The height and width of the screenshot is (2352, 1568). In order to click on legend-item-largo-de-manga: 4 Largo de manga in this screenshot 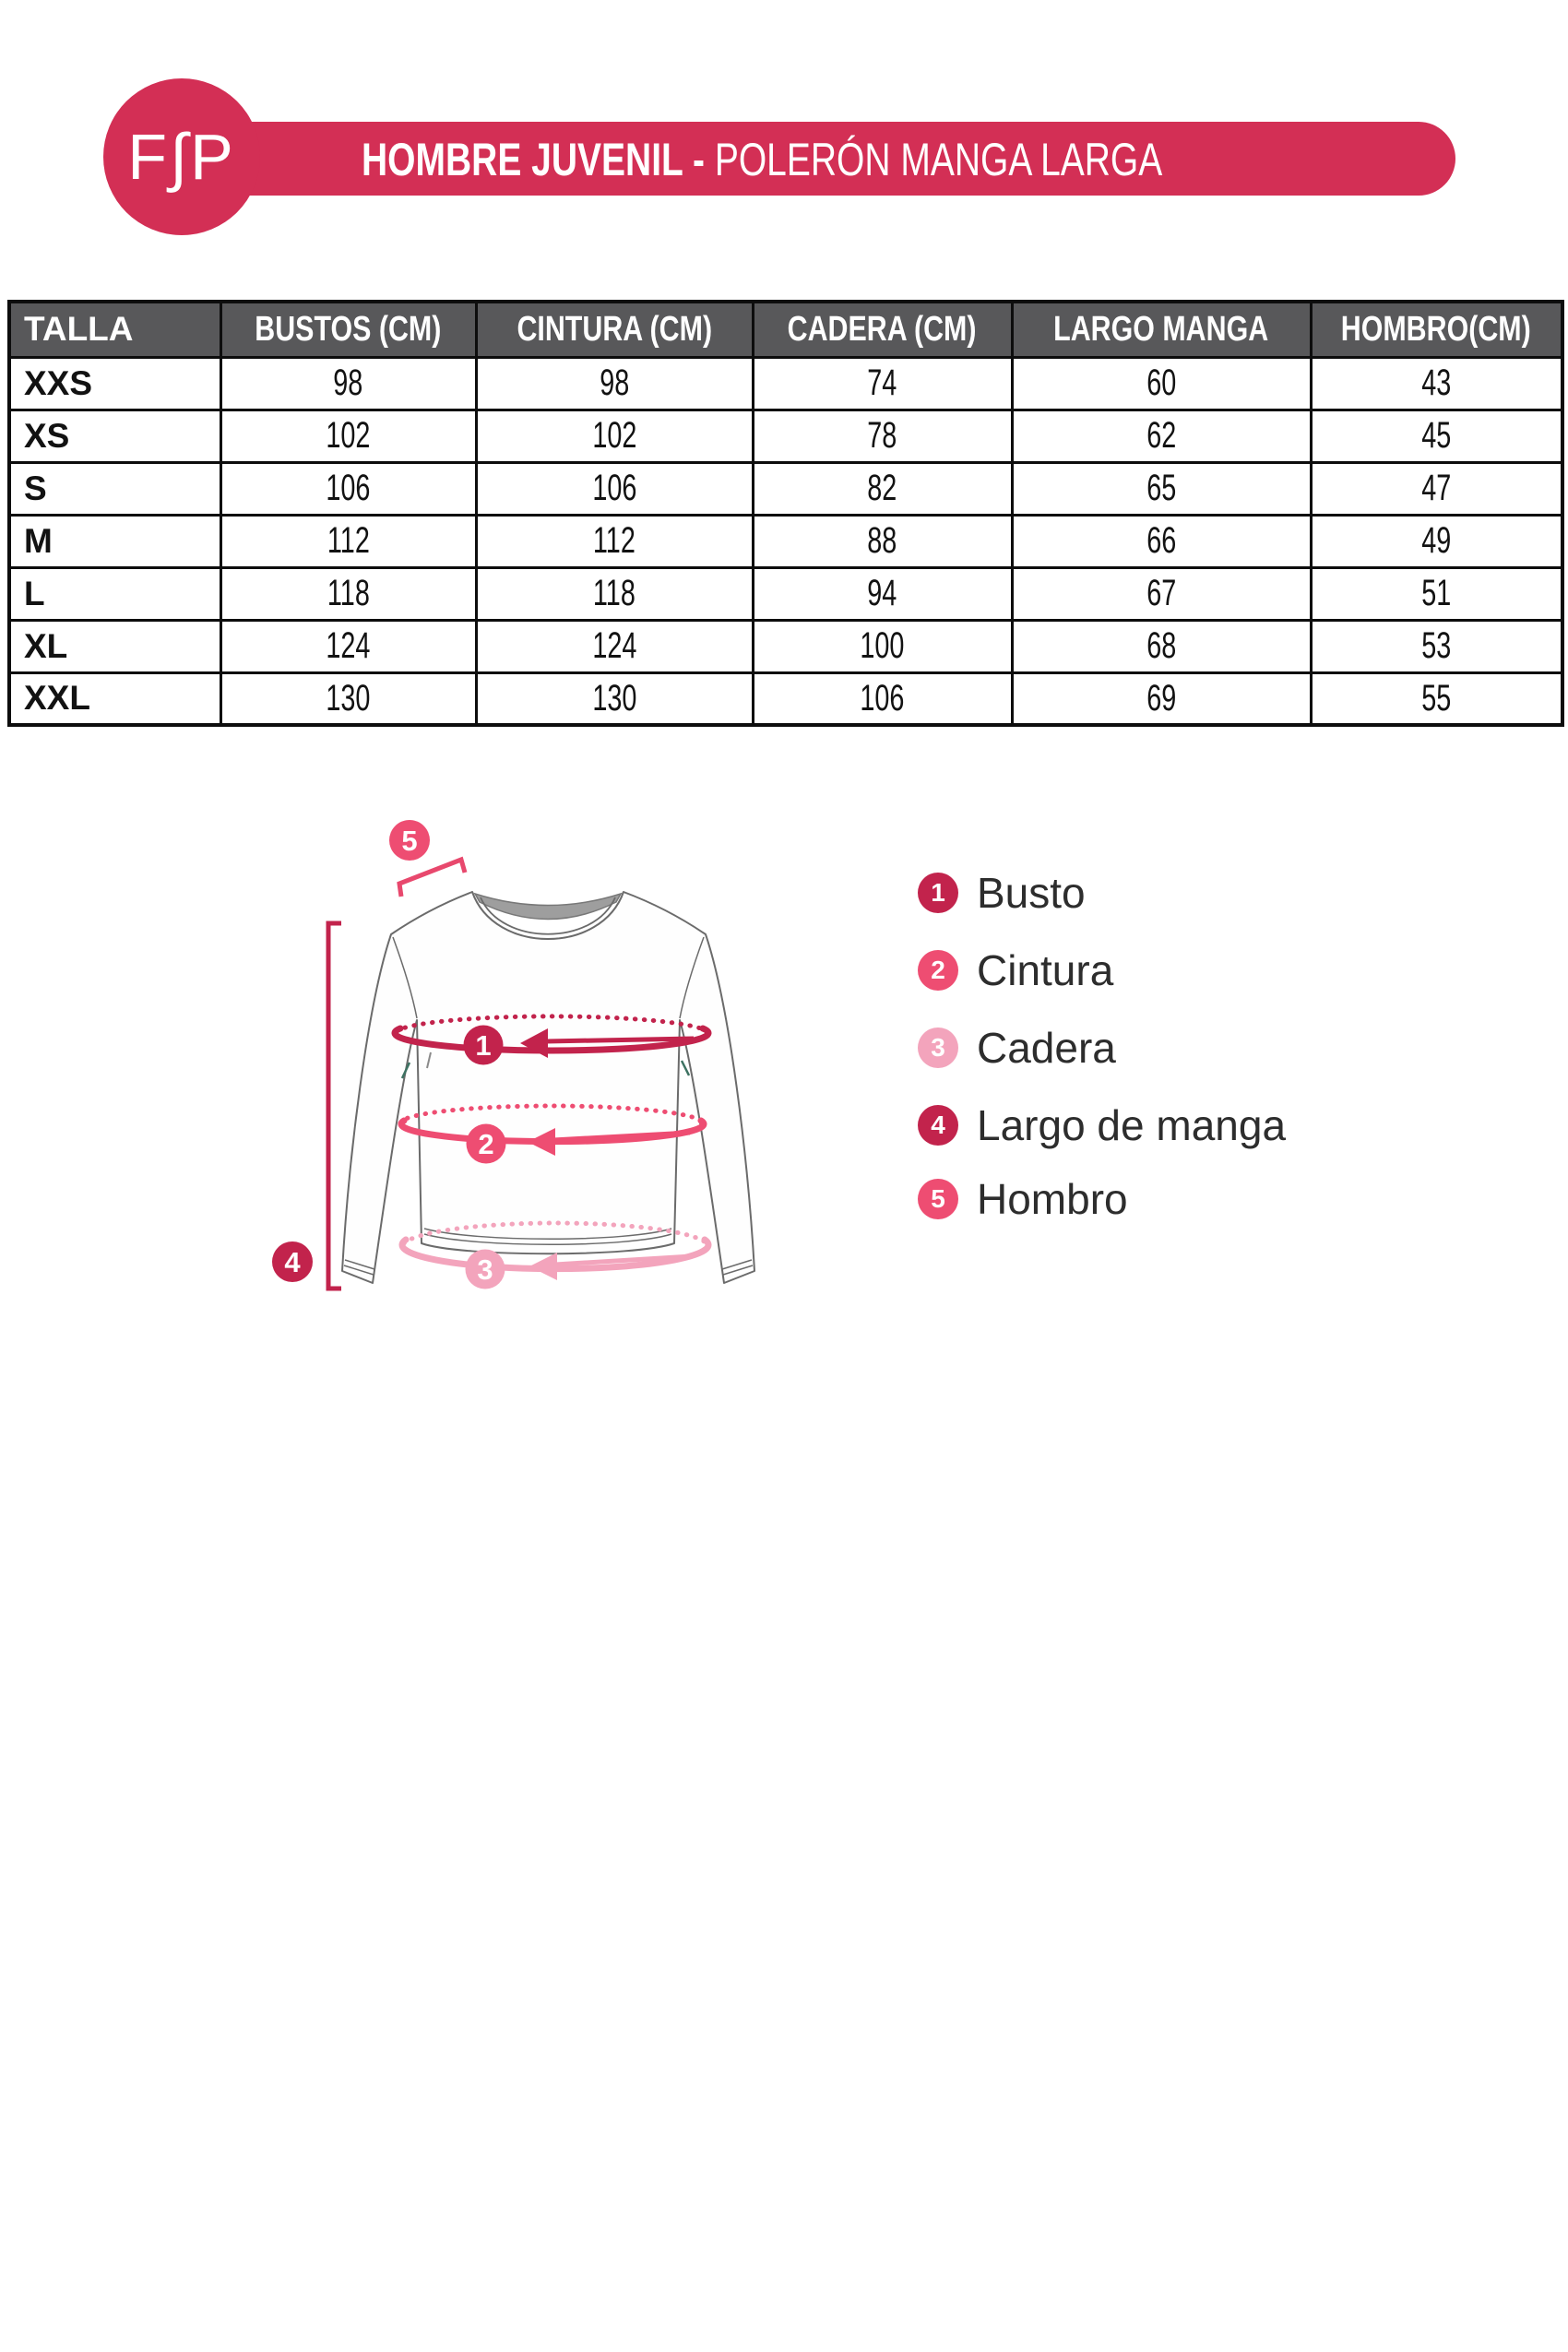, I will do `click(1102, 1125)`.